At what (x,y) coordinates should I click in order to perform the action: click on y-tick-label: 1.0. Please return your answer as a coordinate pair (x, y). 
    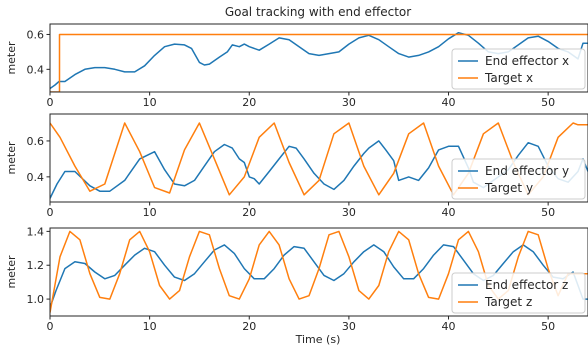
    Looking at the image, I should click on (36, 299).